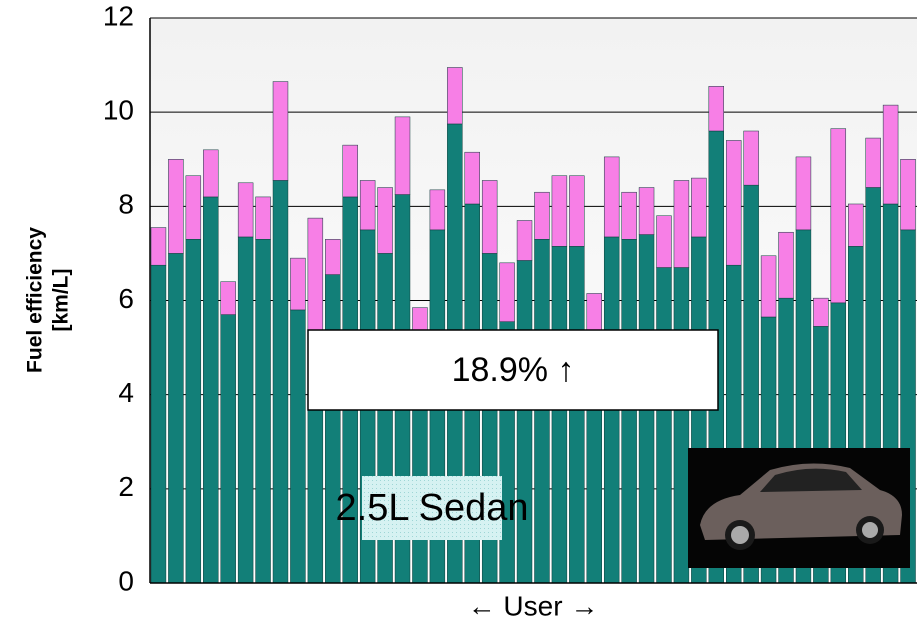  I want to click on y-tick-label: 12, so click(118, 15).